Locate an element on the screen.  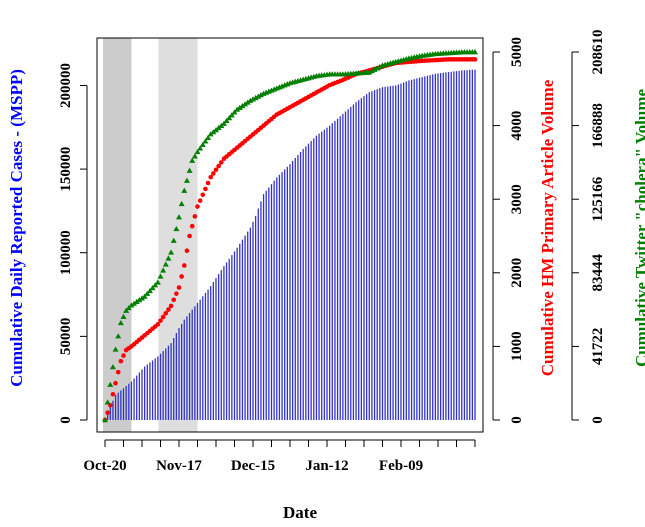
right-outer-axis-tick-label: 0 is located at coordinates (598, 420).